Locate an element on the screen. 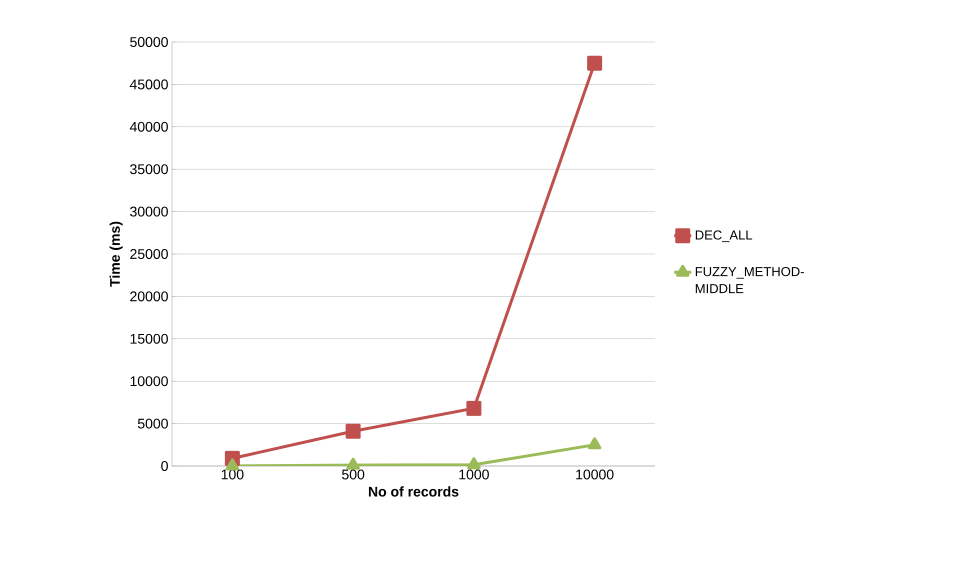  legend-label: FUZZY_METHOD-MIDDLE is located at coordinates (750, 280).